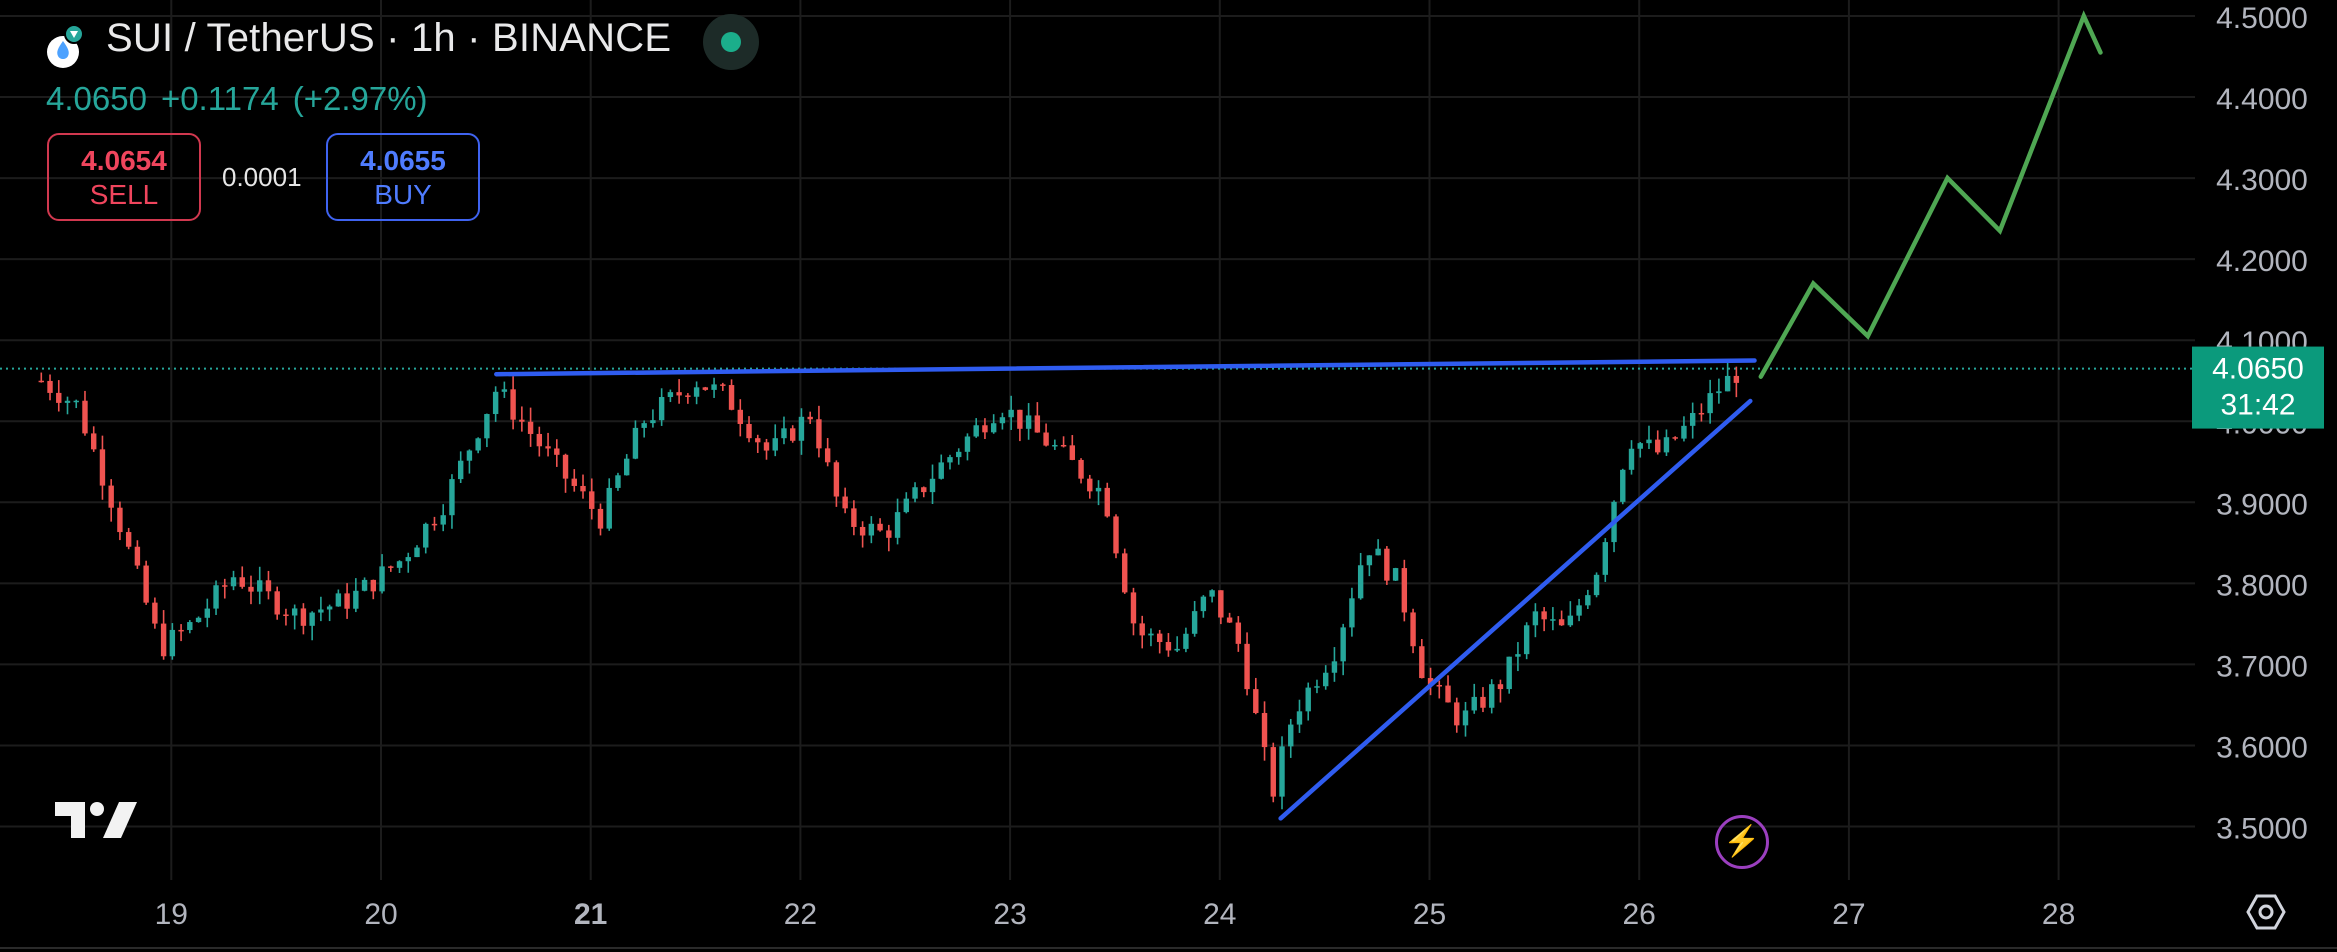  What do you see at coordinates (1742, 842) in the screenshot?
I see `lightning-icon: ⚡` at bounding box center [1742, 842].